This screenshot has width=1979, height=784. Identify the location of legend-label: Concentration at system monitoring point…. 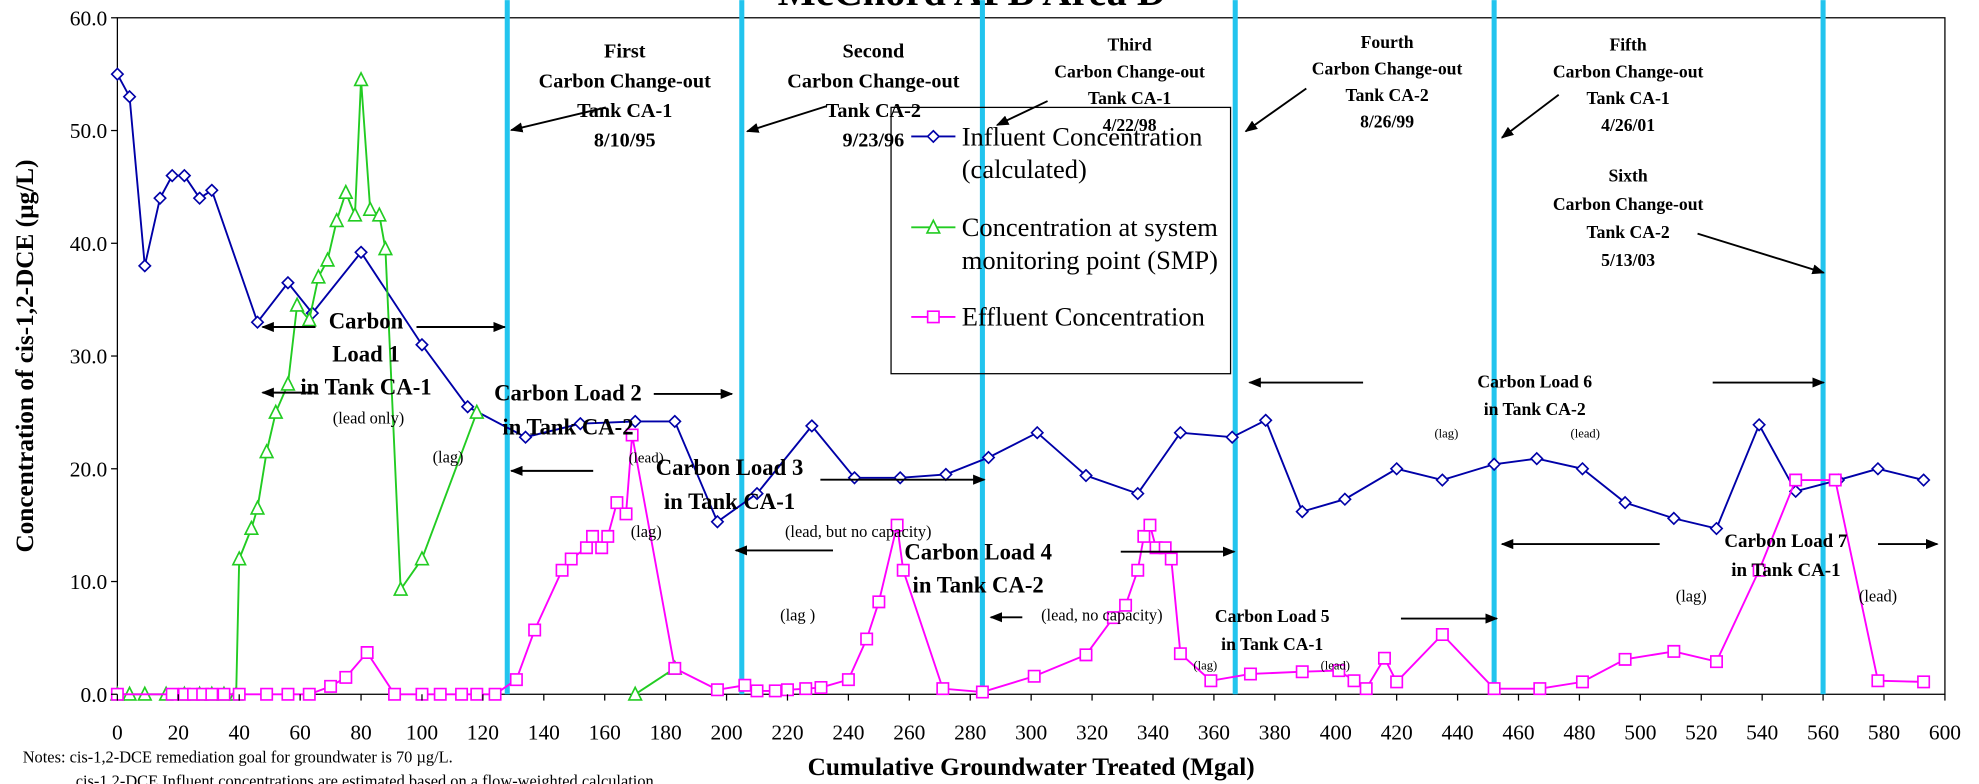
(1089, 244).